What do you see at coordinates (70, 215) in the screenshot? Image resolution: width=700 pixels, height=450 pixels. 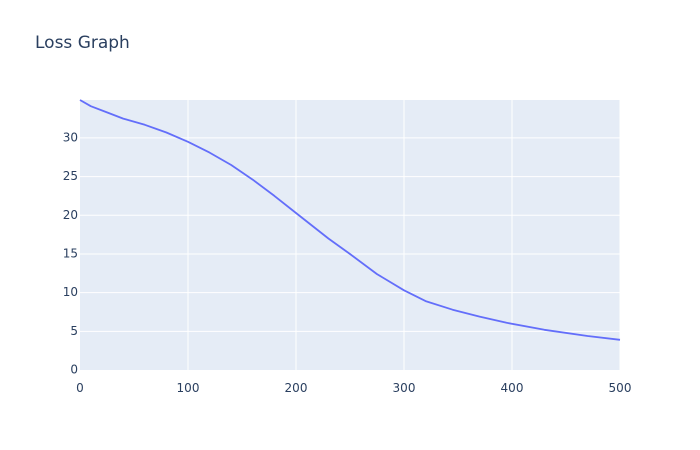 I see `y-tick-label: 20` at bounding box center [70, 215].